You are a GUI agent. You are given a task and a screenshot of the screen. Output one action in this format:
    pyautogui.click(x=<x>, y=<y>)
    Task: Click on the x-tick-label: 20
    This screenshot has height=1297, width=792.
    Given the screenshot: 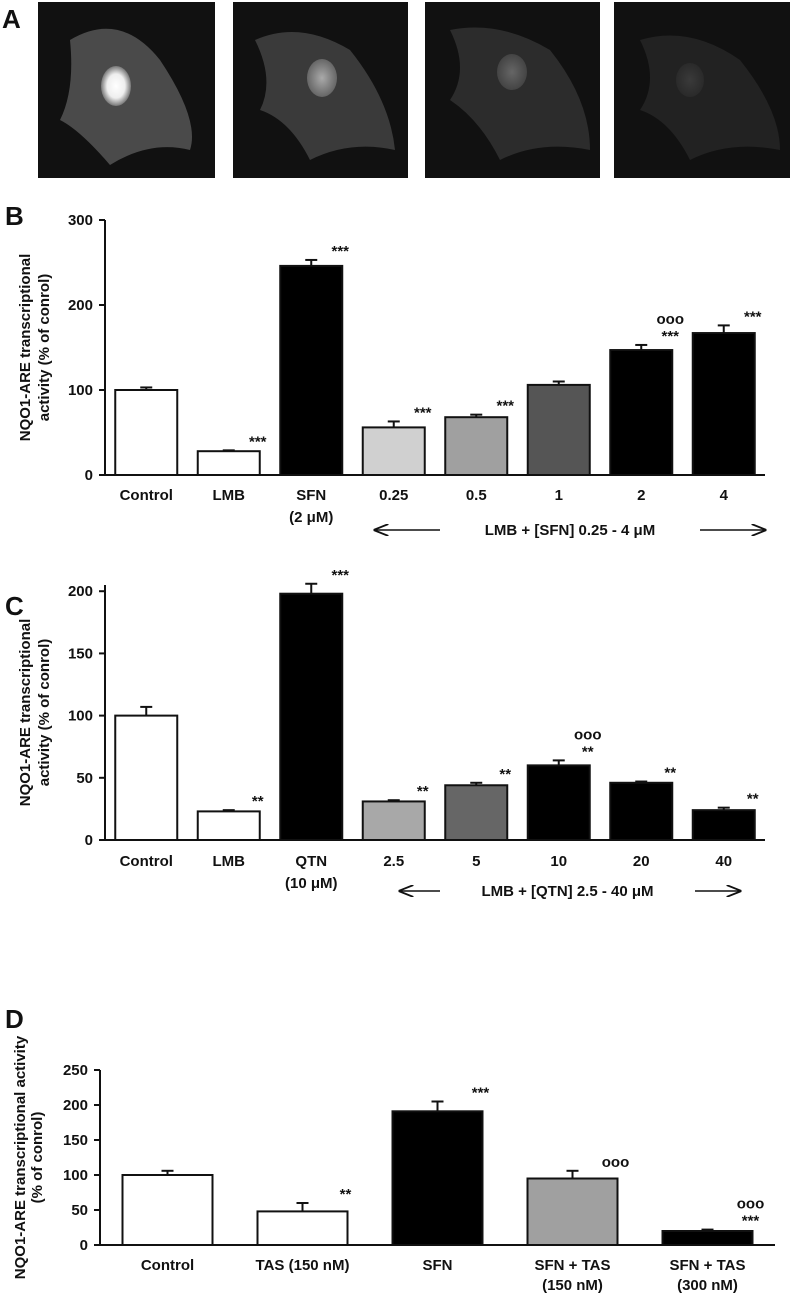 What is the action you would take?
    pyautogui.click(x=641, y=861)
    